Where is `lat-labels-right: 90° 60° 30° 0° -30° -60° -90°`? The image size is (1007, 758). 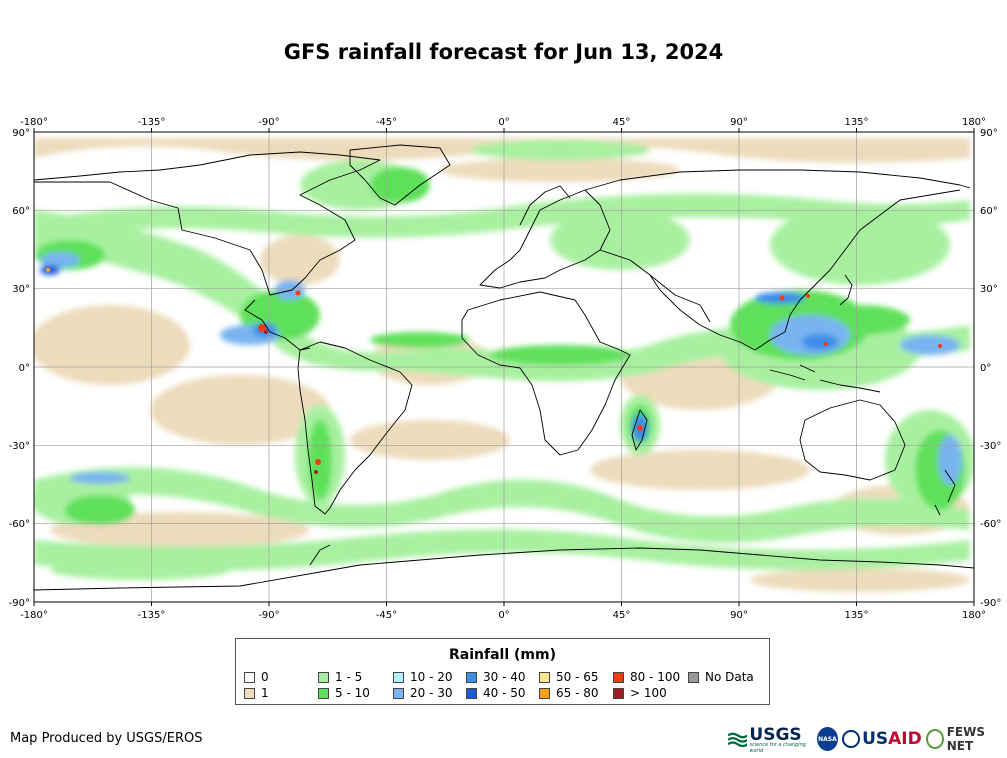
lat-labels-right: 90° 60° 30° 0° -30° -60° -90° is located at coordinates (990, 368).